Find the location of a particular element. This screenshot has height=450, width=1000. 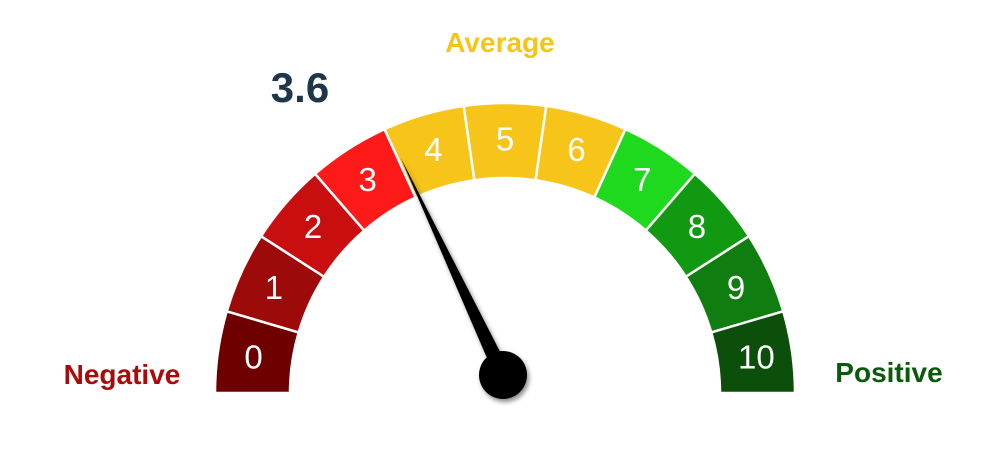

needle-hub is located at coordinates (503, 375).